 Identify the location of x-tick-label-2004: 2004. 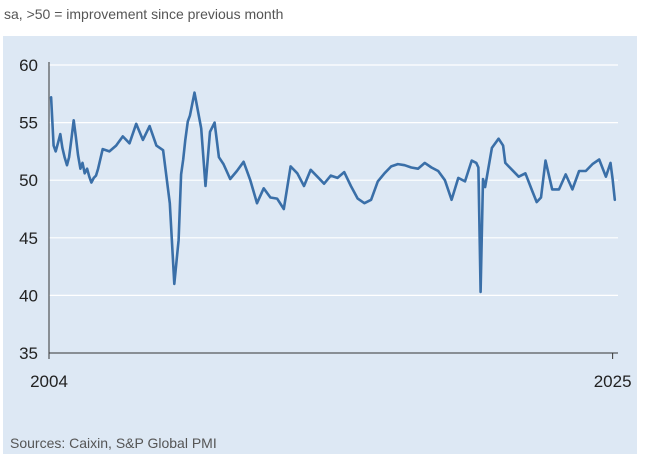
(49, 381).